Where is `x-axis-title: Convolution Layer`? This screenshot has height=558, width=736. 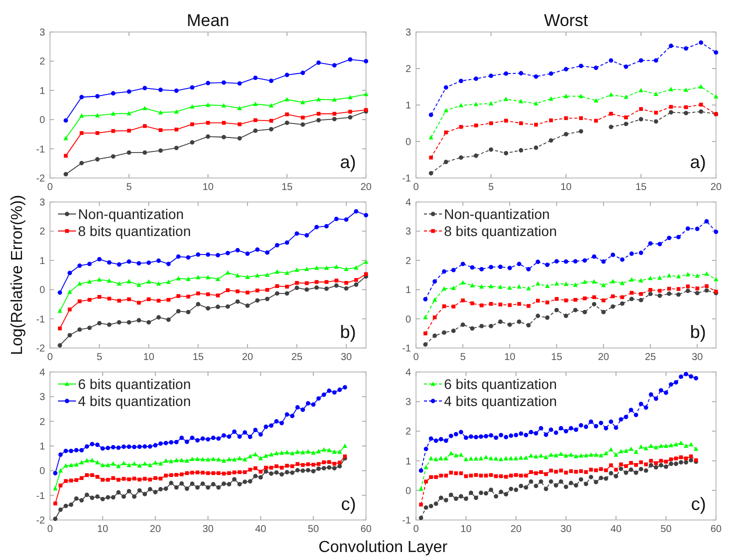
x-axis-title: Convolution Layer is located at coordinates (383, 547).